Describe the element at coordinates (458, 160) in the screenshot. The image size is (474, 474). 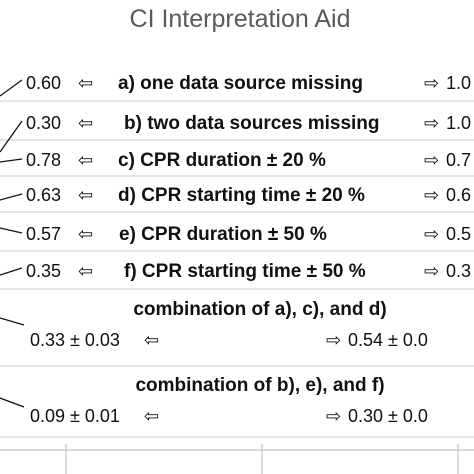
I see `upper-bound-value: 0.7` at that location.